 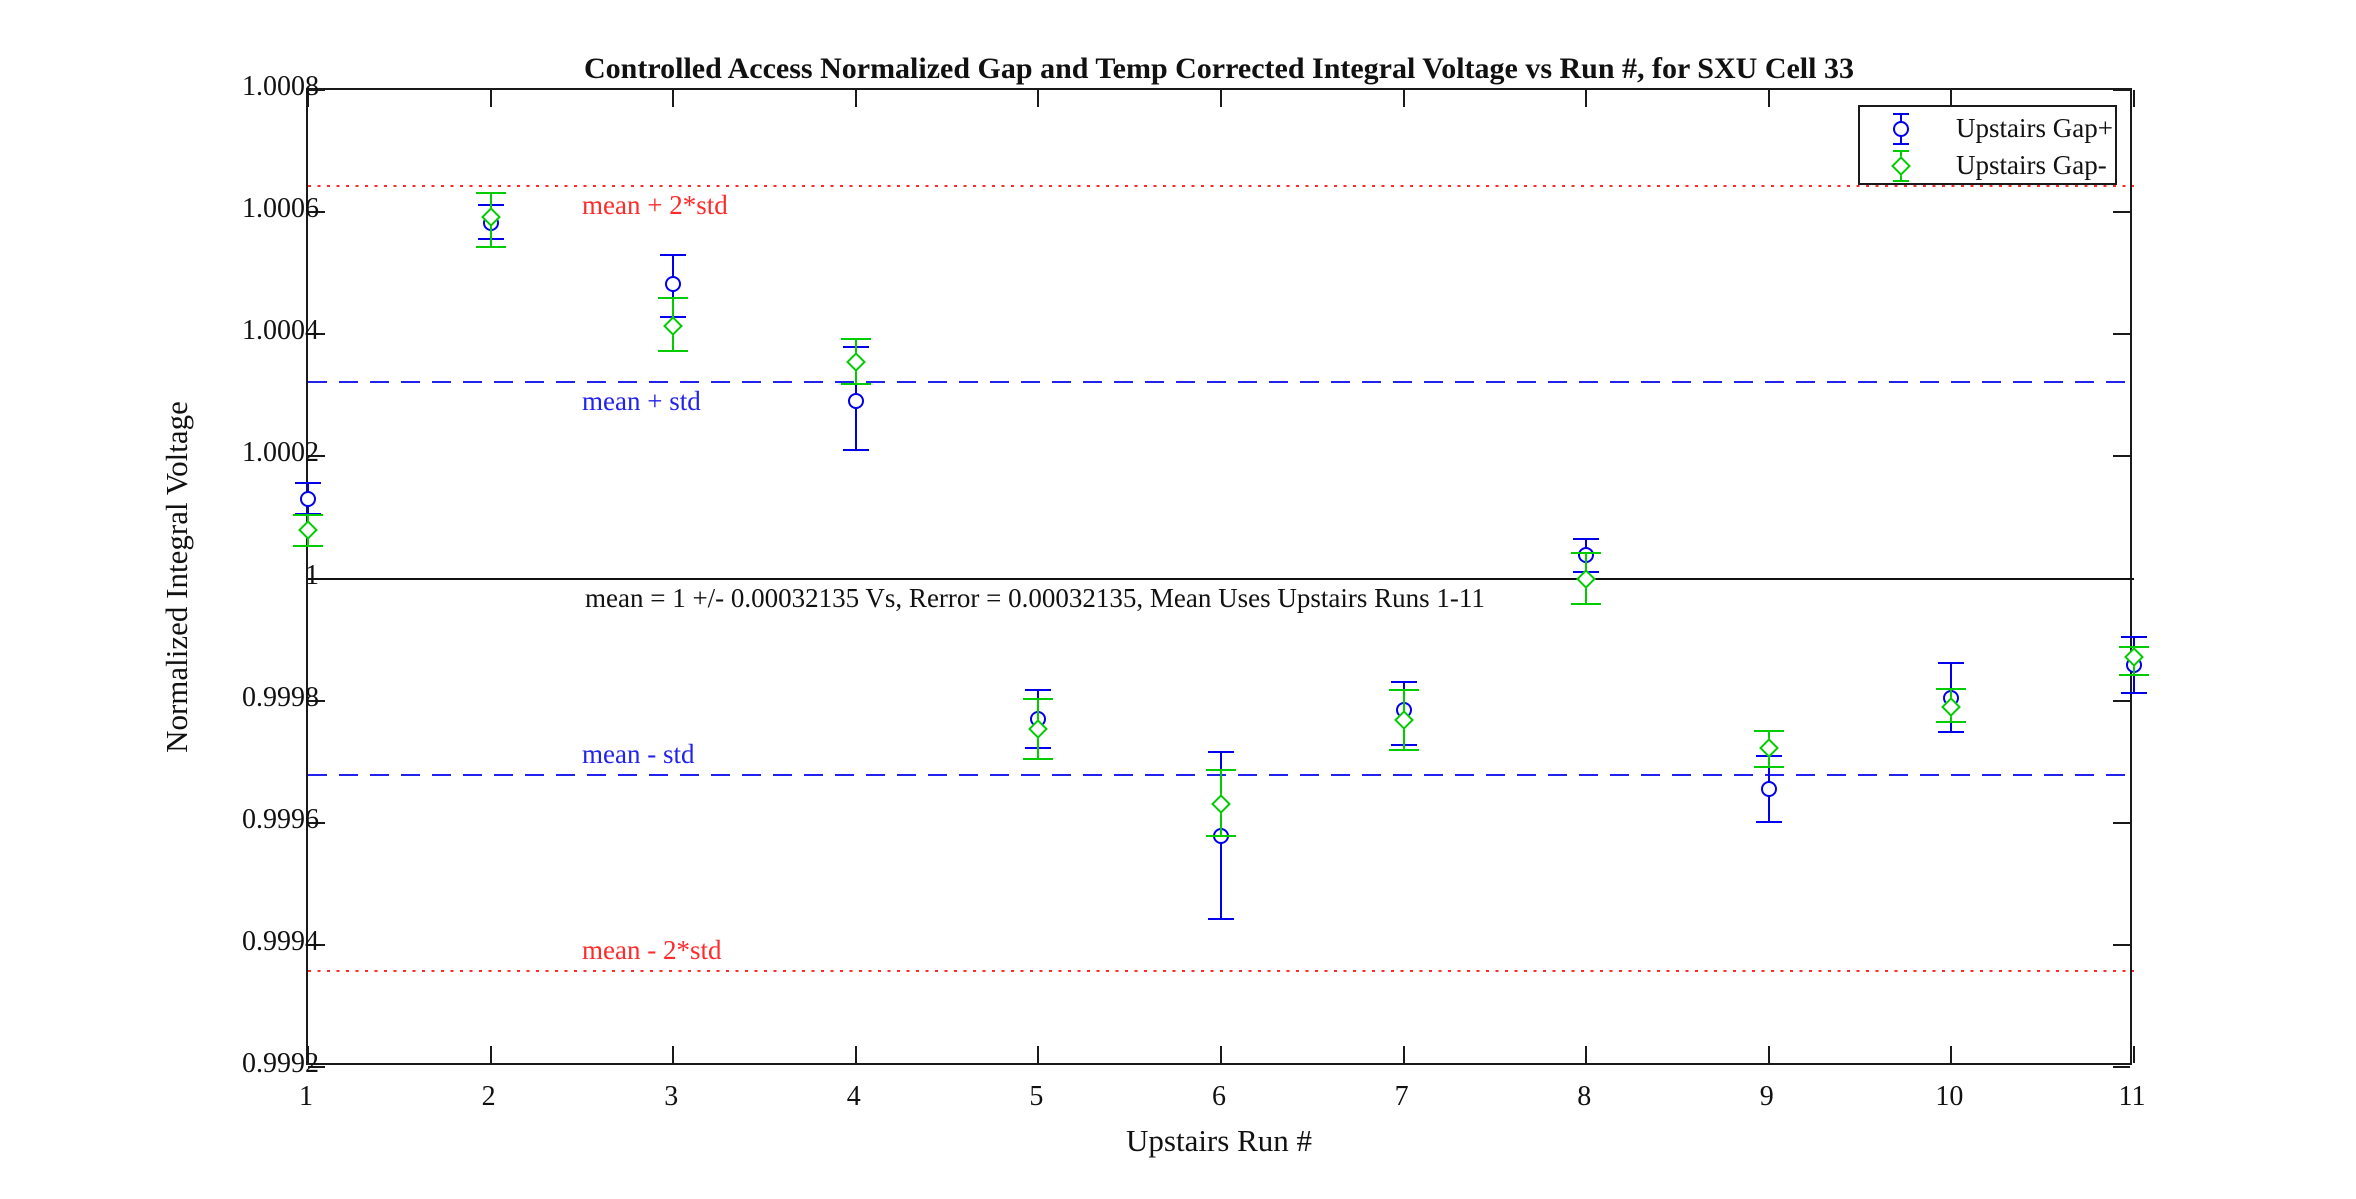 I want to click on reference-line-label: mean + std, so click(x=641, y=401).